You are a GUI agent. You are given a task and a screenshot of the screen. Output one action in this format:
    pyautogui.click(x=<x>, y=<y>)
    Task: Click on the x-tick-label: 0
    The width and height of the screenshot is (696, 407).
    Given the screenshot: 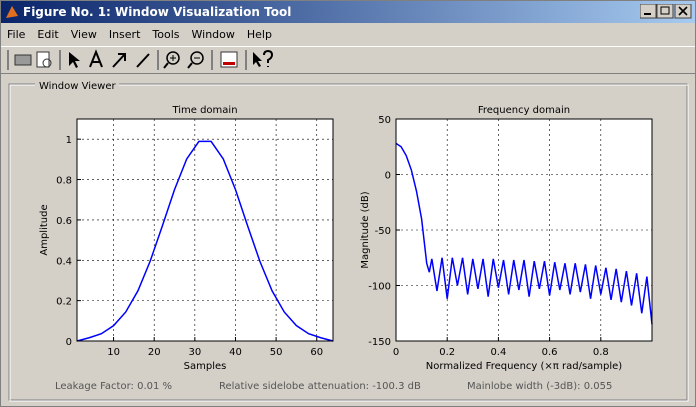 What is the action you would take?
    pyautogui.click(x=396, y=352)
    